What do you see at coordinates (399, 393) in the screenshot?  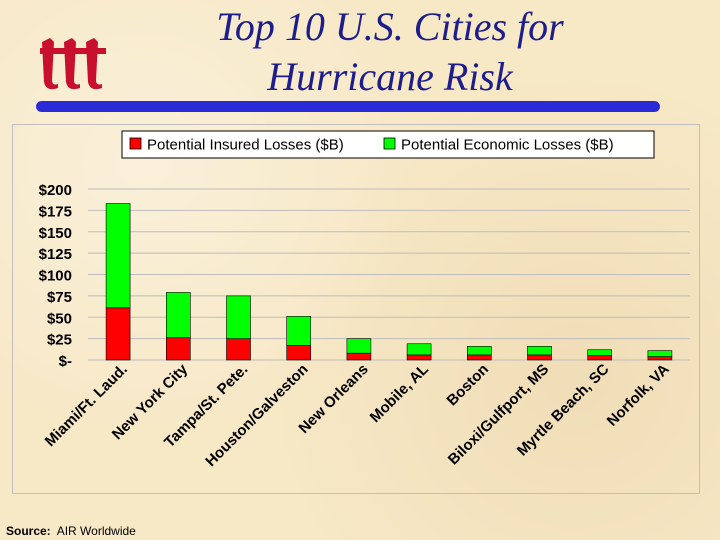 I see `x-tick-label: Mobile, AL` at bounding box center [399, 393].